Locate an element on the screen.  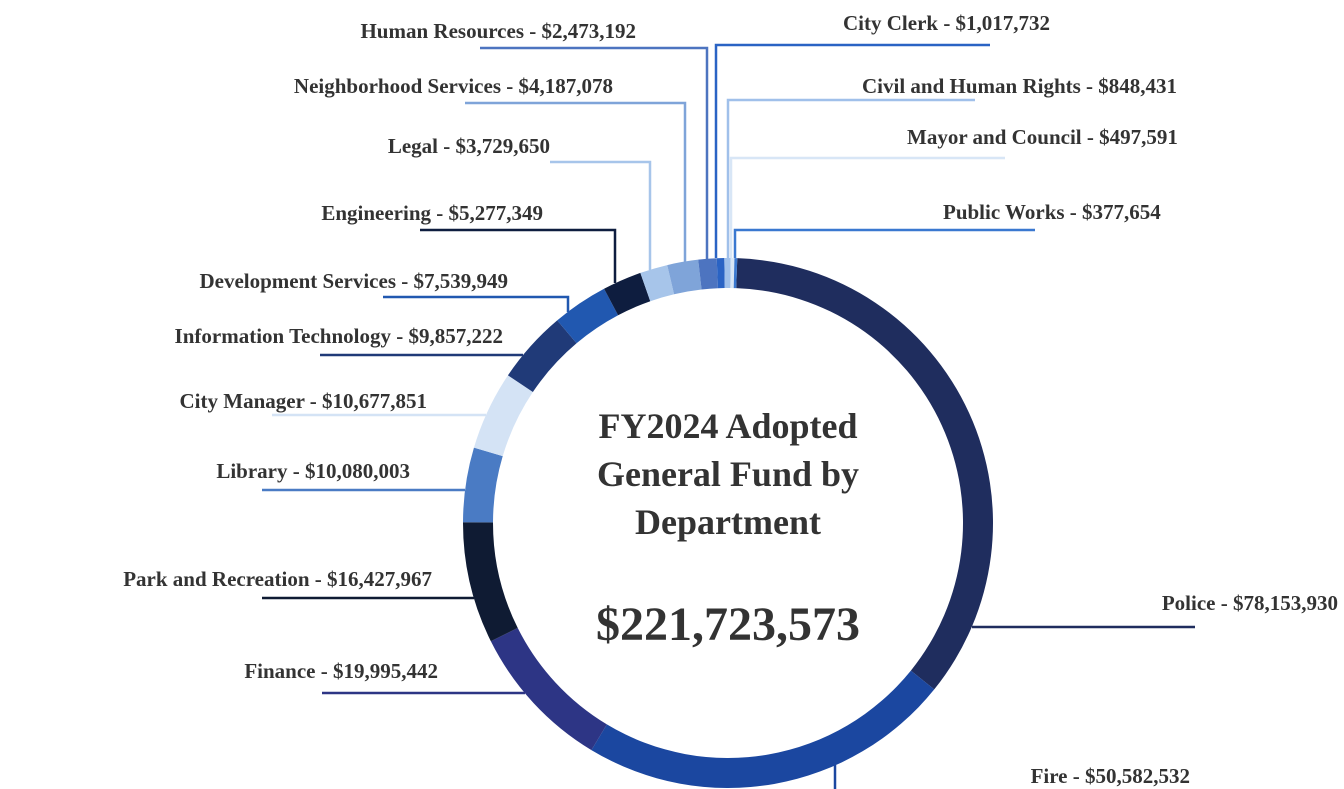
slice-label: Finance - $19,995,442 is located at coordinates (341, 671).